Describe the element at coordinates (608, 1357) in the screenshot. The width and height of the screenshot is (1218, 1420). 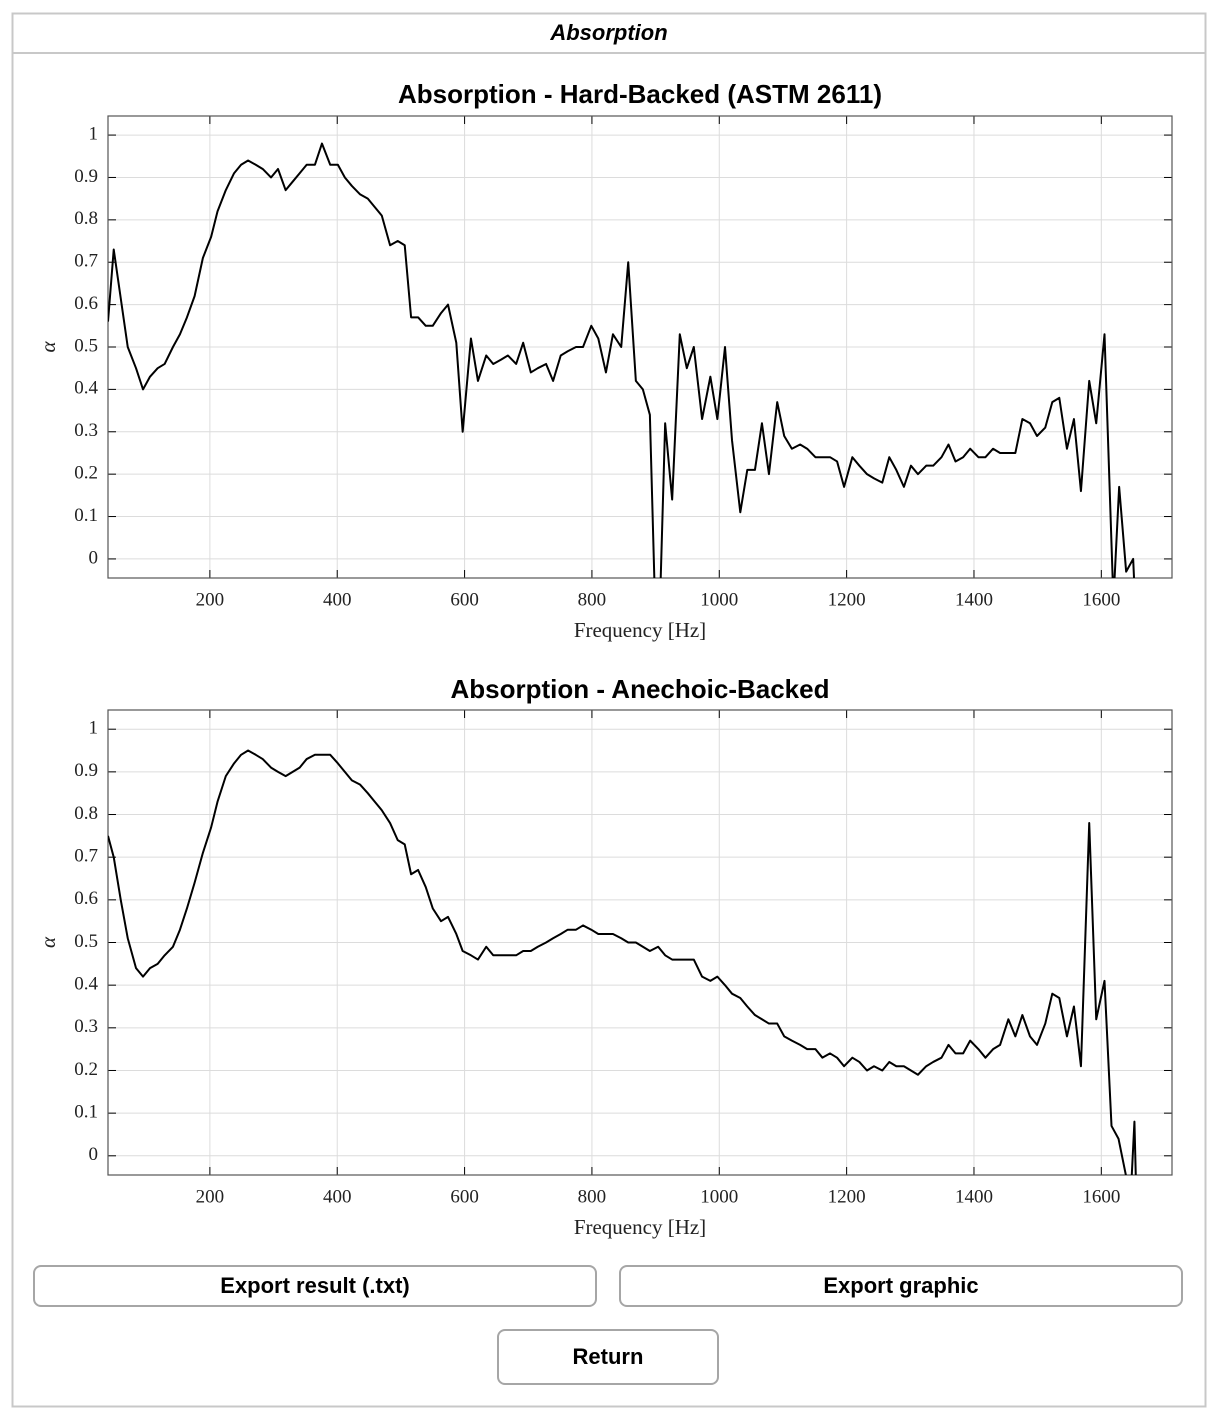
I see `return-button: Return` at that location.